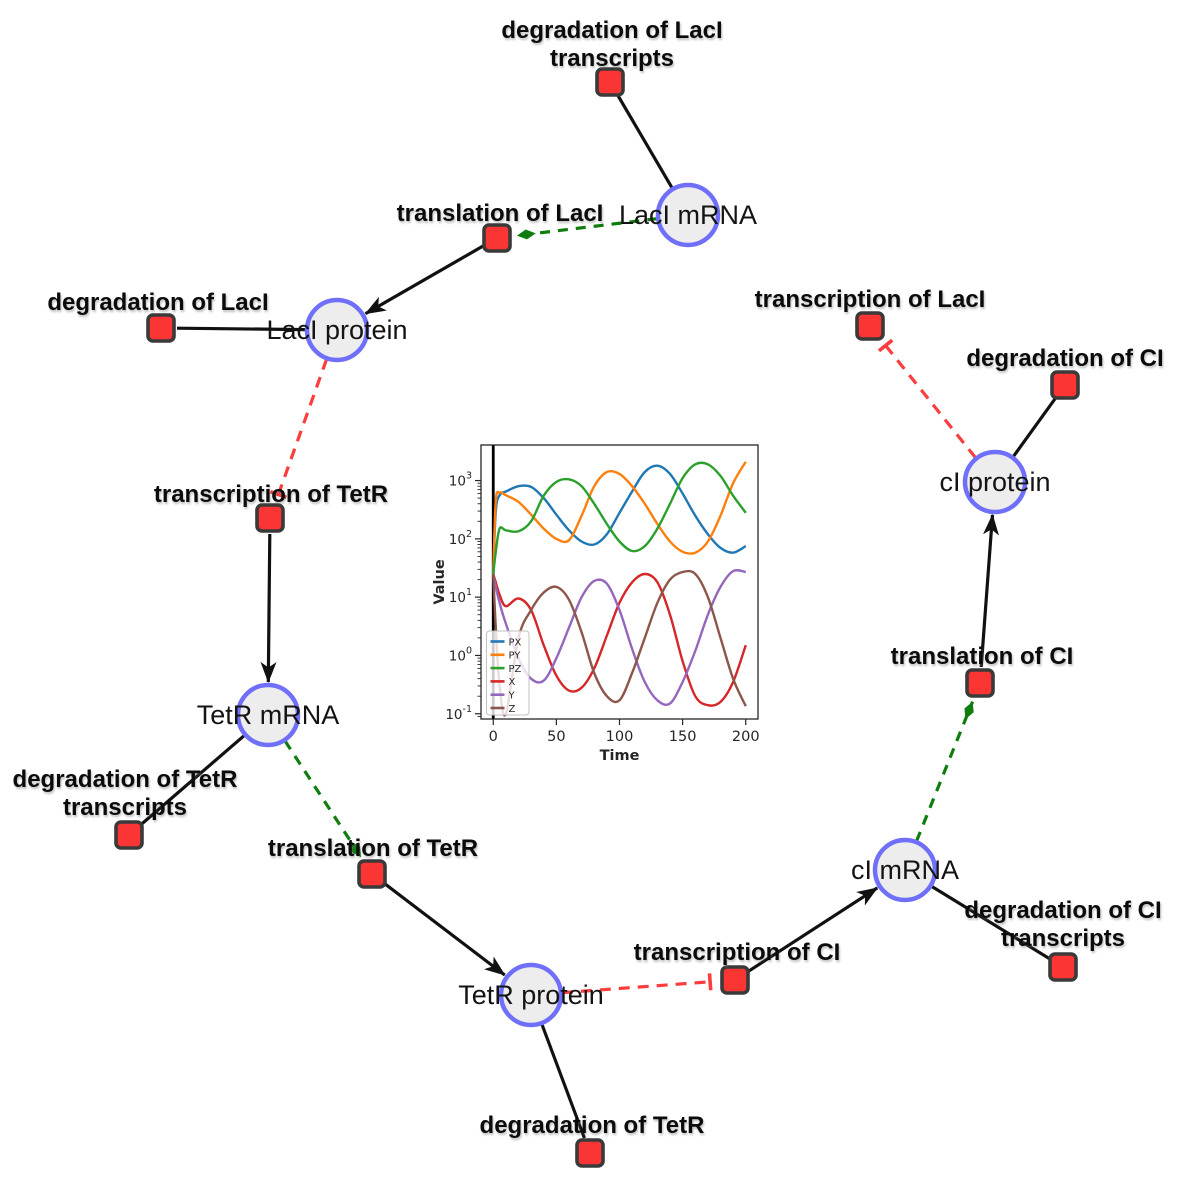 The image size is (1189, 1200). I want to click on series-PX, so click(619, 519).